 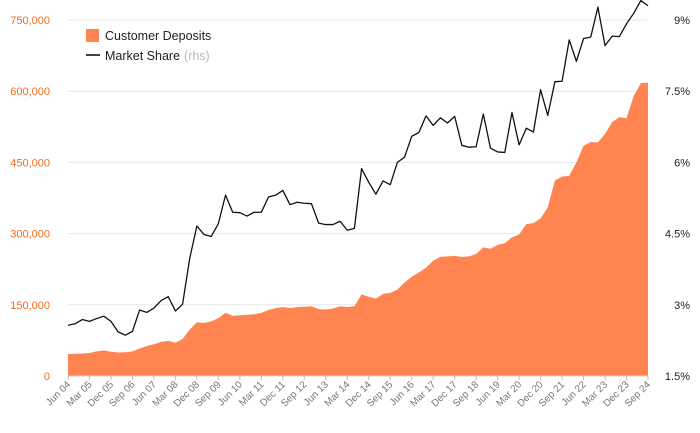 I want to click on legend-rhs-note: (rhs), so click(x=197, y=56).